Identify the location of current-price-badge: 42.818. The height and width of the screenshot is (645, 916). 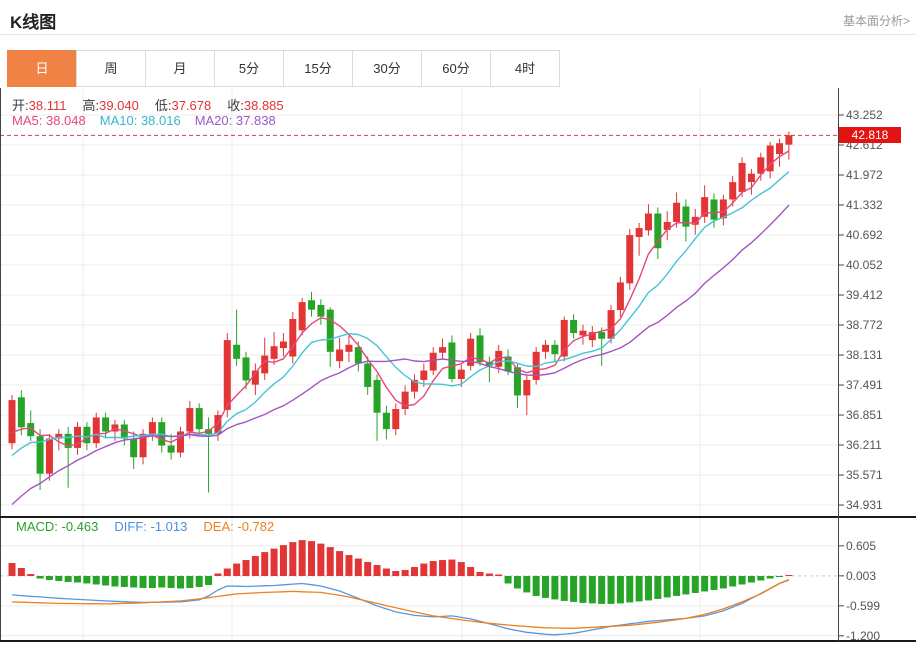
(870, 135).